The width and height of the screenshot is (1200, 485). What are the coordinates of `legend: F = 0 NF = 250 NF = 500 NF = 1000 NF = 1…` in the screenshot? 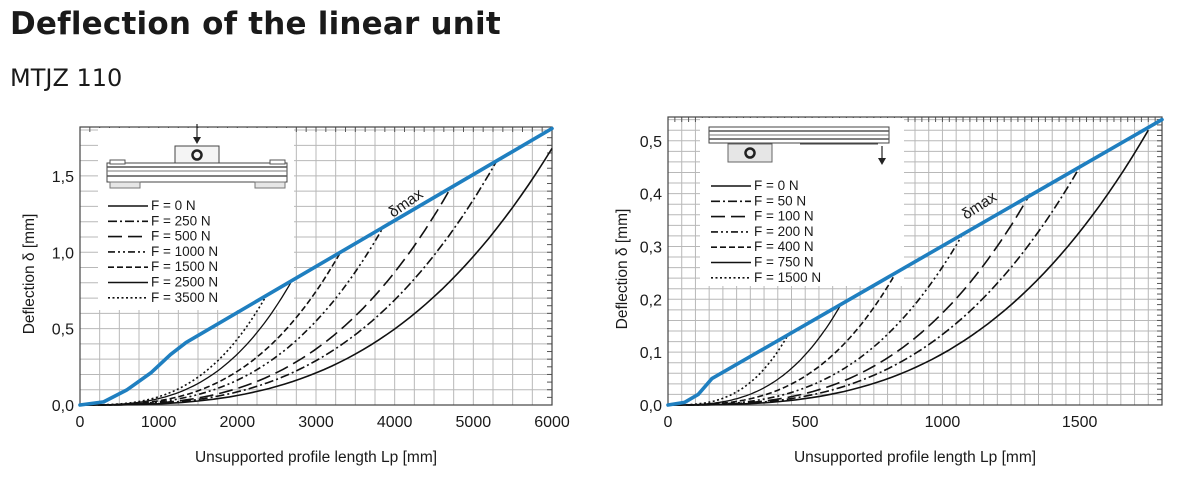 It's located at (163, 251).